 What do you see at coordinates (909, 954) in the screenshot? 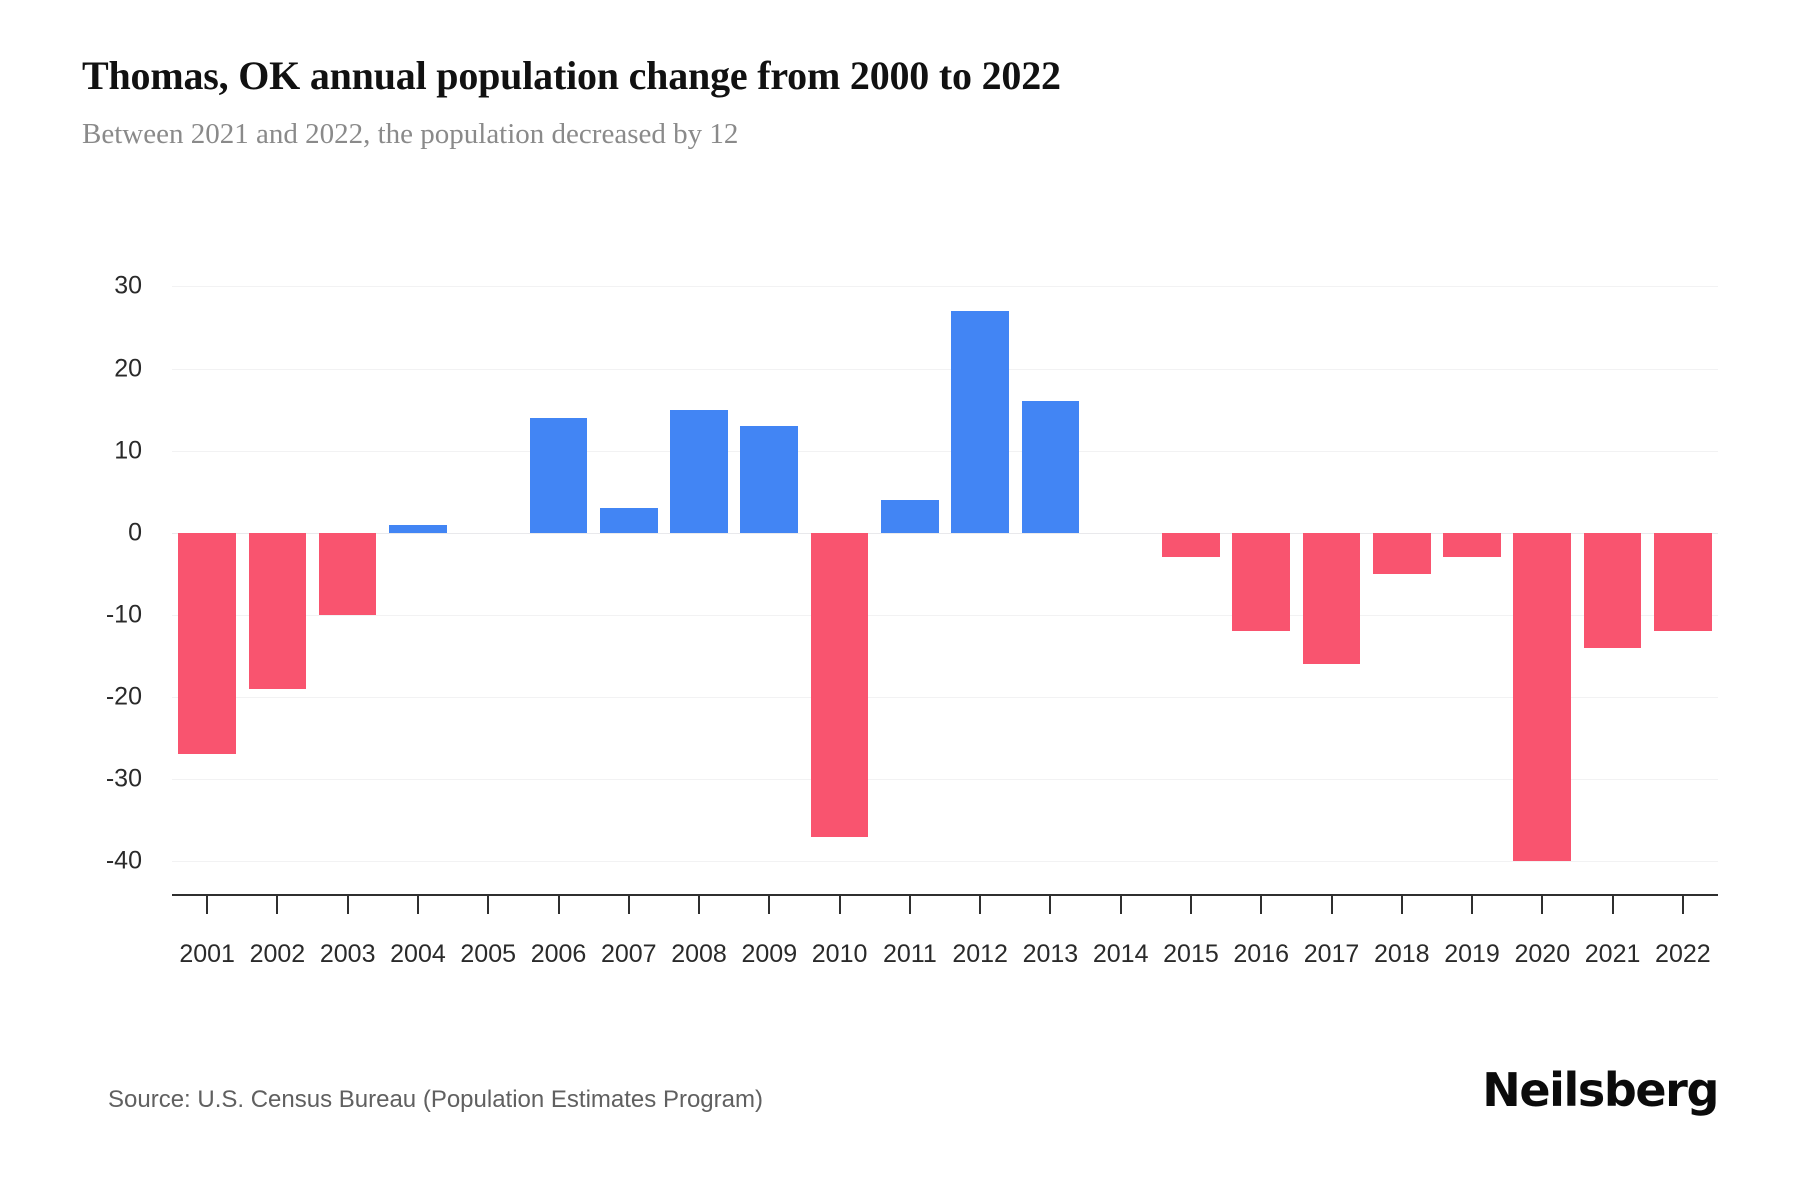
I see `x-axis-tick-label: 2011` at bounding box center [909, 954].